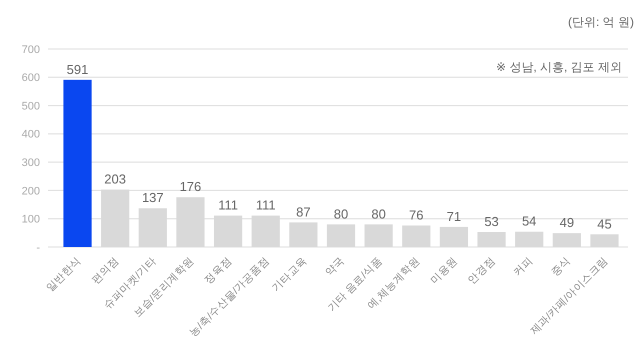 The width and height of the screenshot is (640, 360). I want to click on y-tick-label: 100, so click(31, 220).